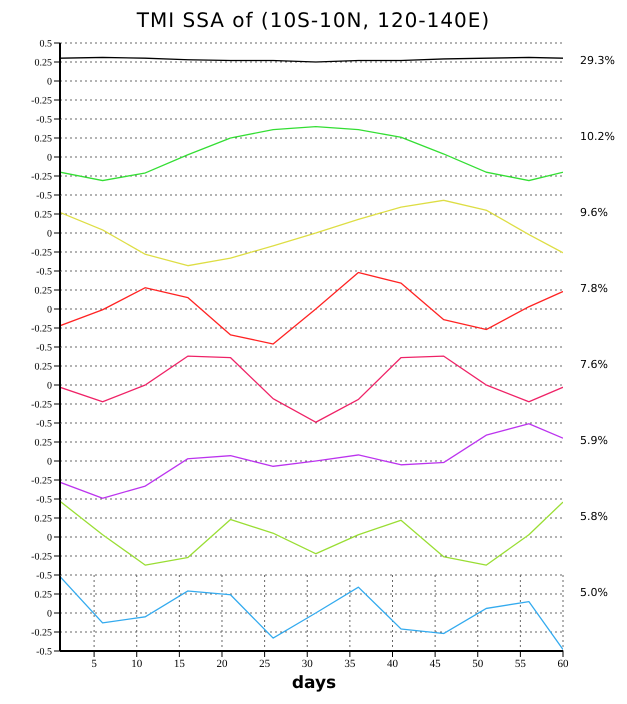 This screenshot has width=627, height=704. I want to click on x-tick-label: 50, so click(478, 664).